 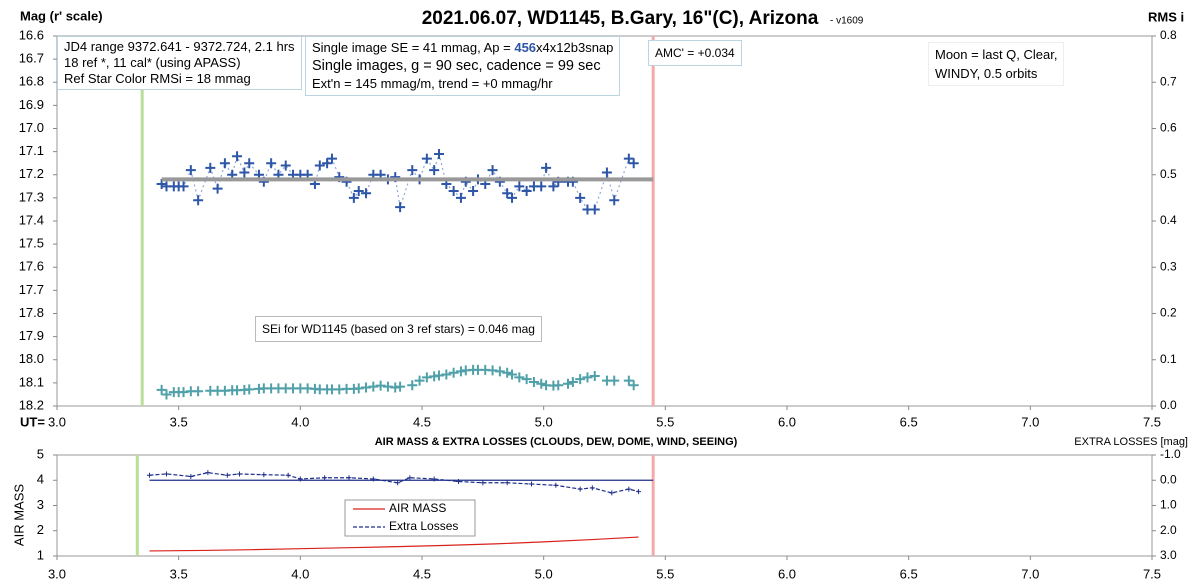 What do you see at coordinates (40, 453) in the screenshot?
I see `y-tick-label: 5` at bounding box center [40, 453].